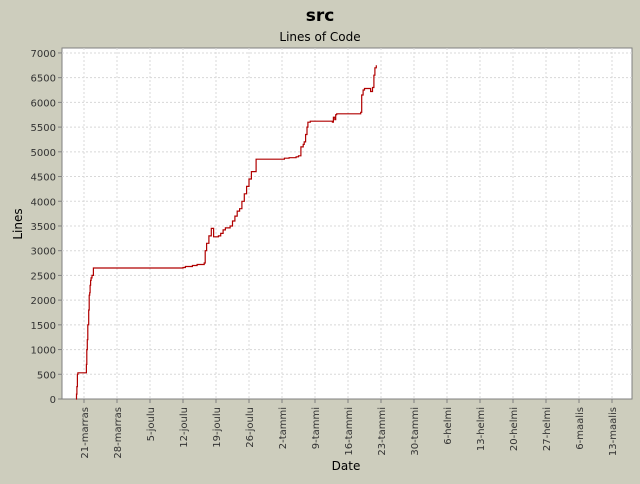 This screenshot has width=640, height=484. I want to click on y-tick-label: 2500, so click(43, 276).